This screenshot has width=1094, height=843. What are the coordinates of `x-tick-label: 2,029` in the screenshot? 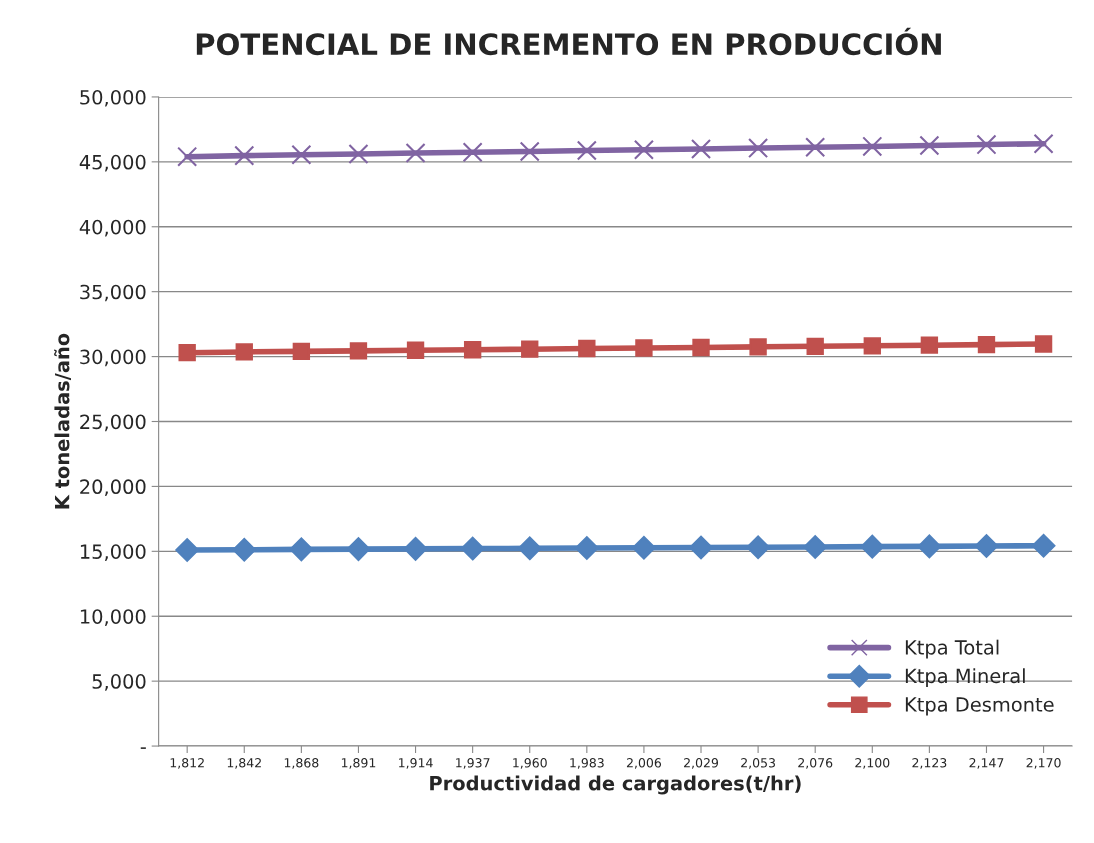 It's located at (701, 763).